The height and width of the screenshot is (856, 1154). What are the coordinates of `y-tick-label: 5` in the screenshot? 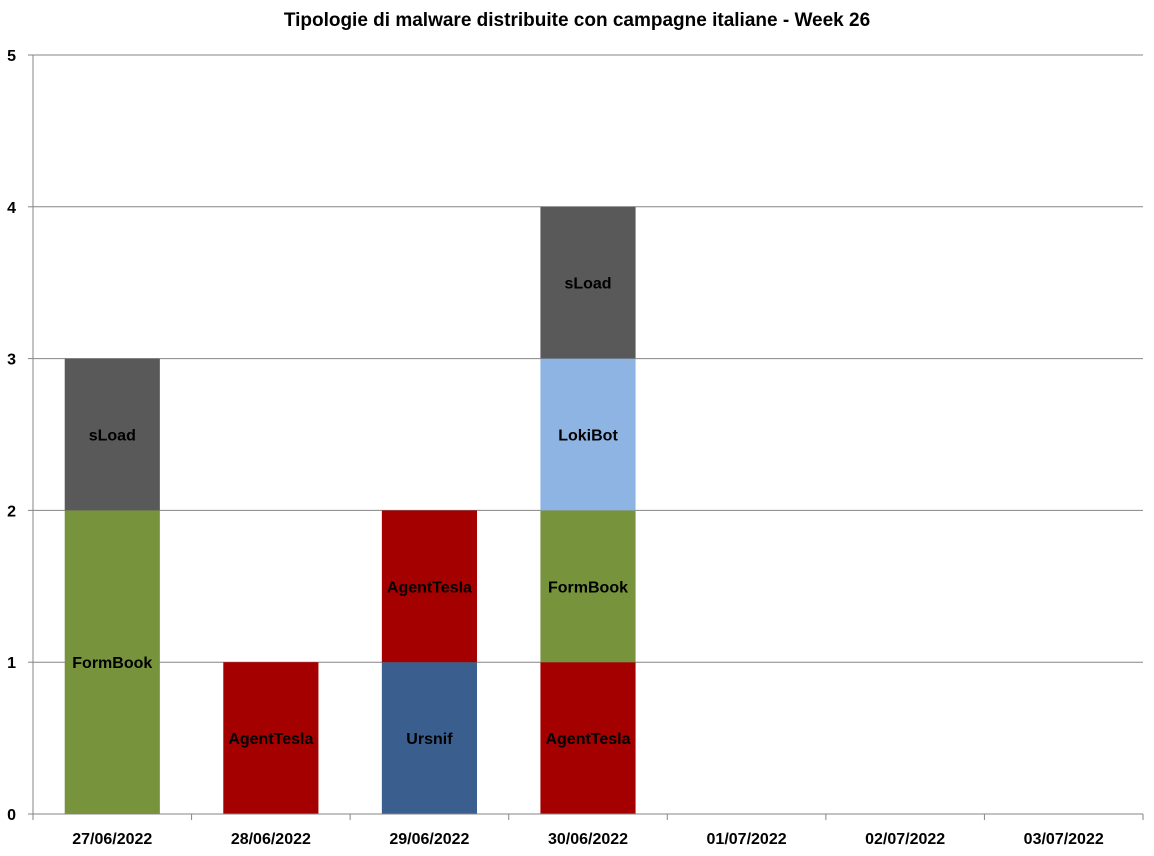 It's located at (11, 56).